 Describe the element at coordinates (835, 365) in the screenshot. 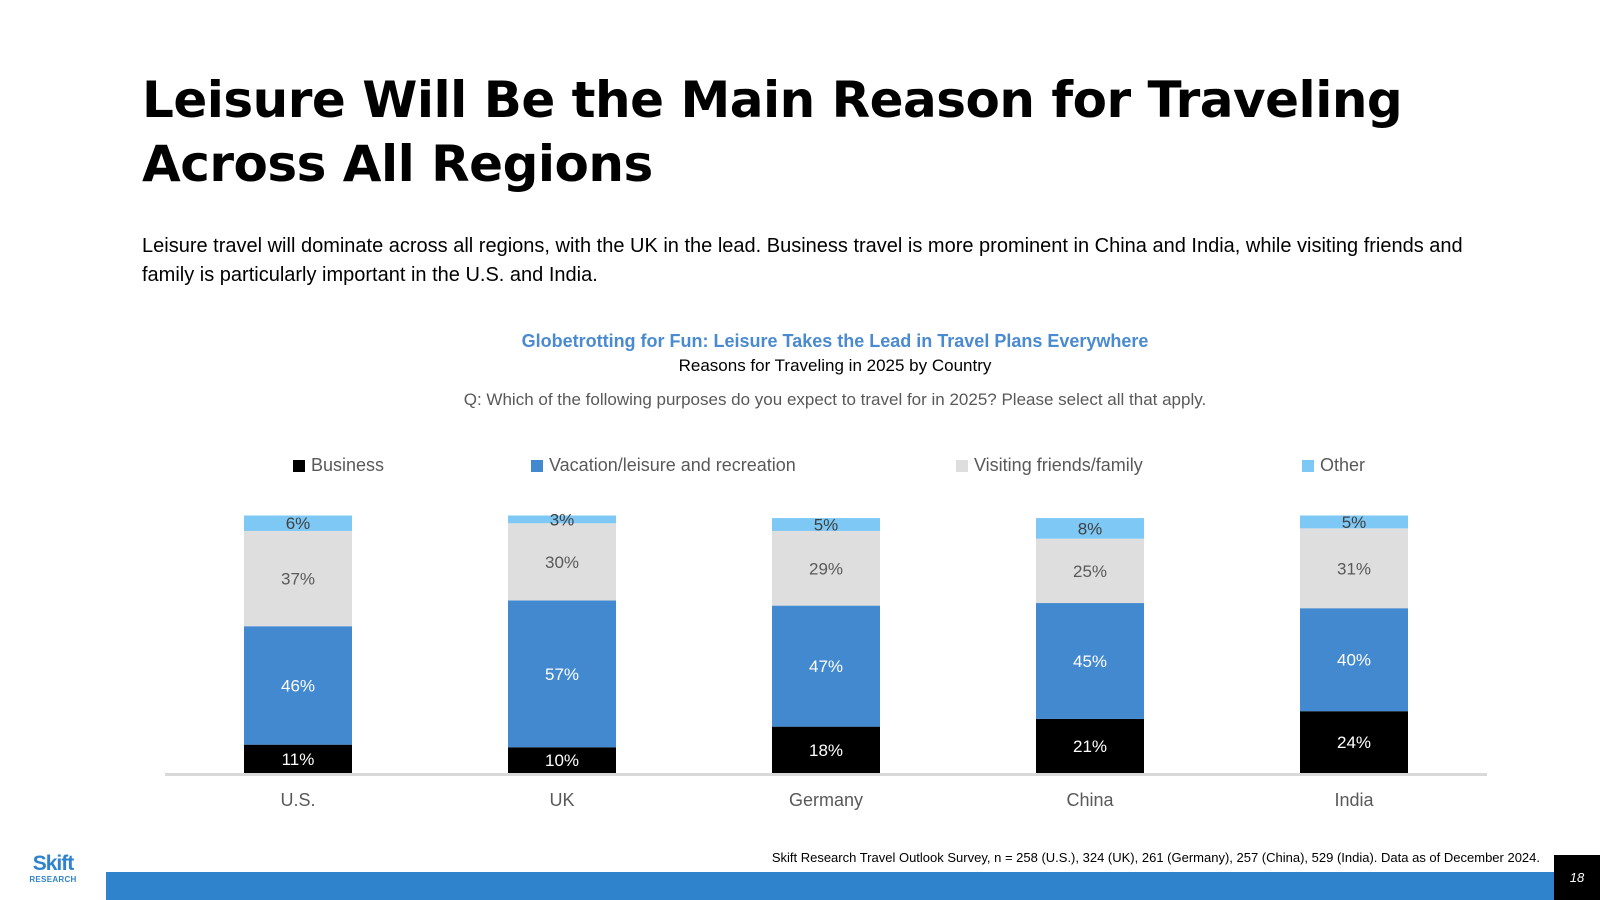

I see `chart-subtitle: Reasons for Traveling in 2025 by Country` at that location.